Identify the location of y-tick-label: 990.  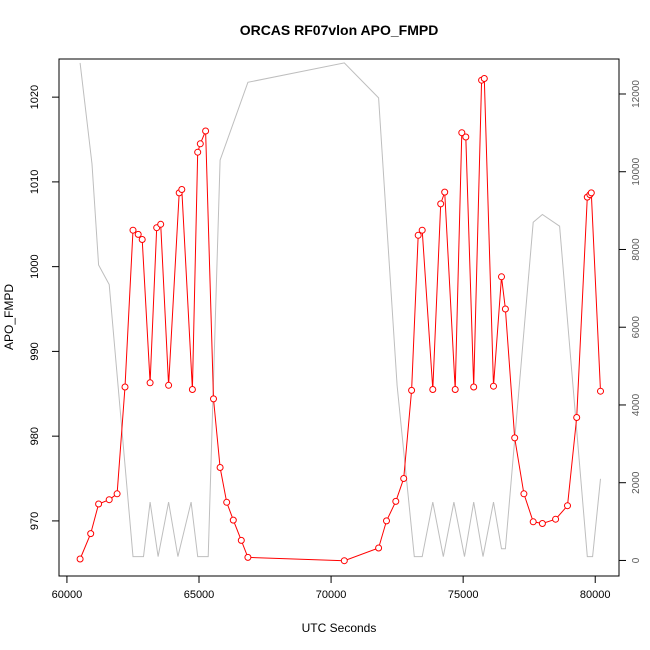
(35, 351).